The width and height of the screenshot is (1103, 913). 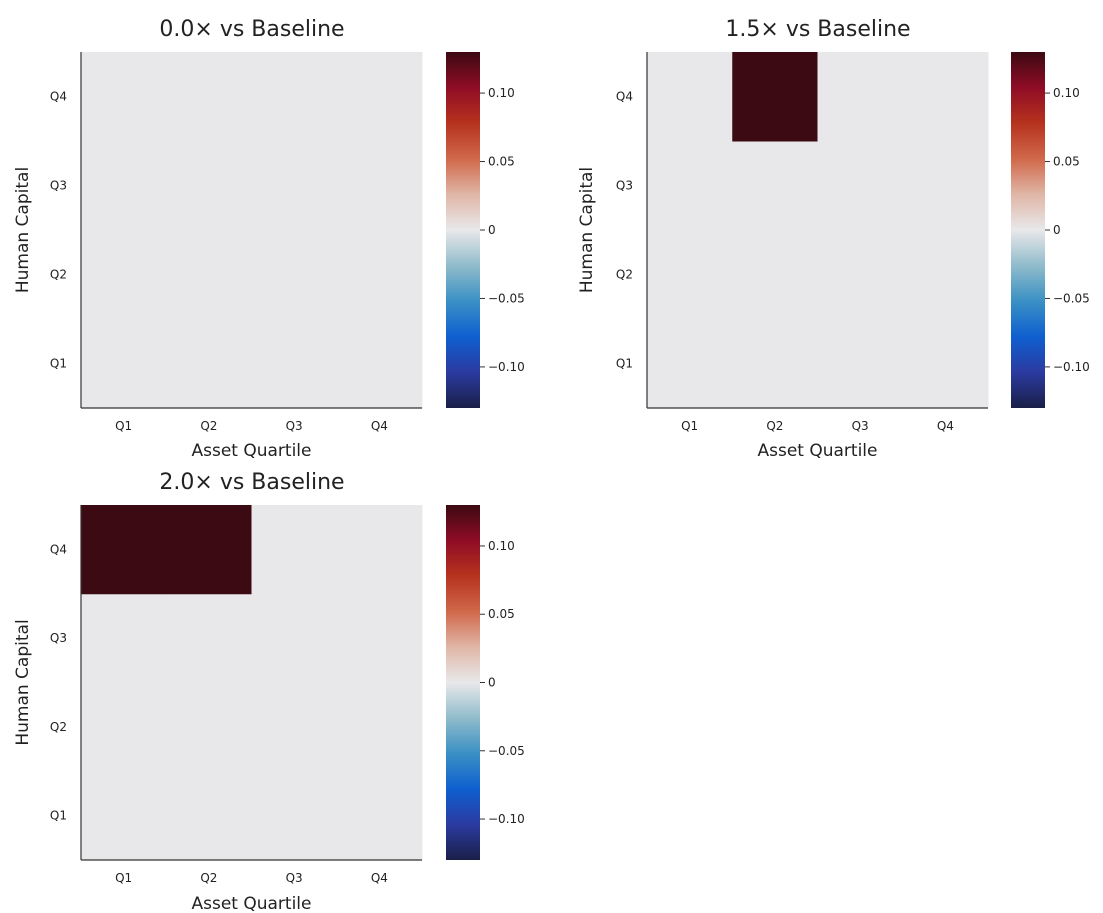 I want to click on panel-title: 0.0× vs Baseline, so click(x=251, y=29).